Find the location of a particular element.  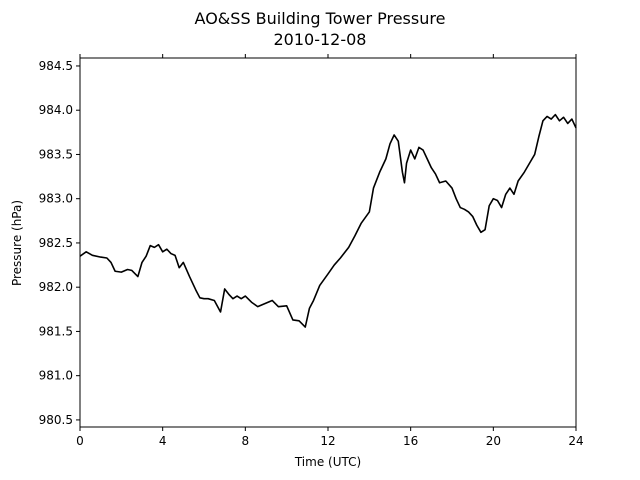

y-tick-label: 982.5 is located at coordinates (56, 243).